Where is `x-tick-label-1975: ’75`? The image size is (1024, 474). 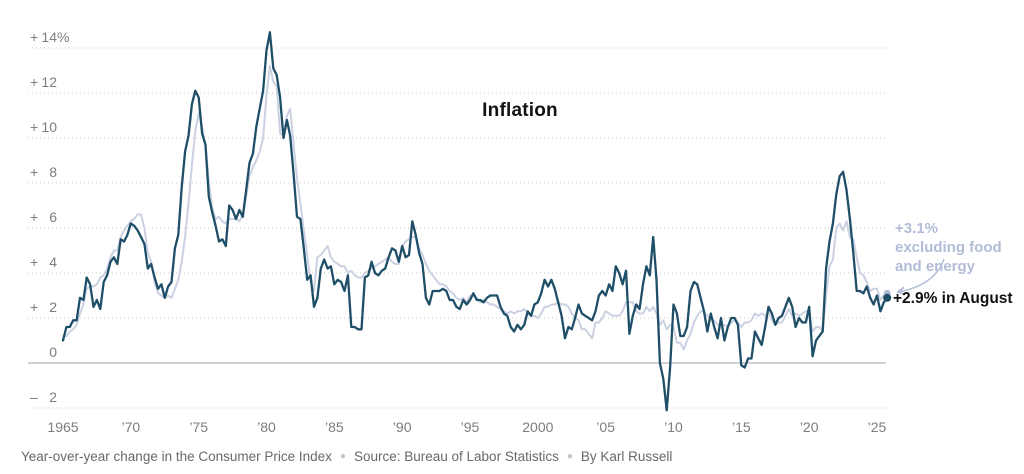 x-tick-label-1975: ’75 is located at coordinates (198, 427).